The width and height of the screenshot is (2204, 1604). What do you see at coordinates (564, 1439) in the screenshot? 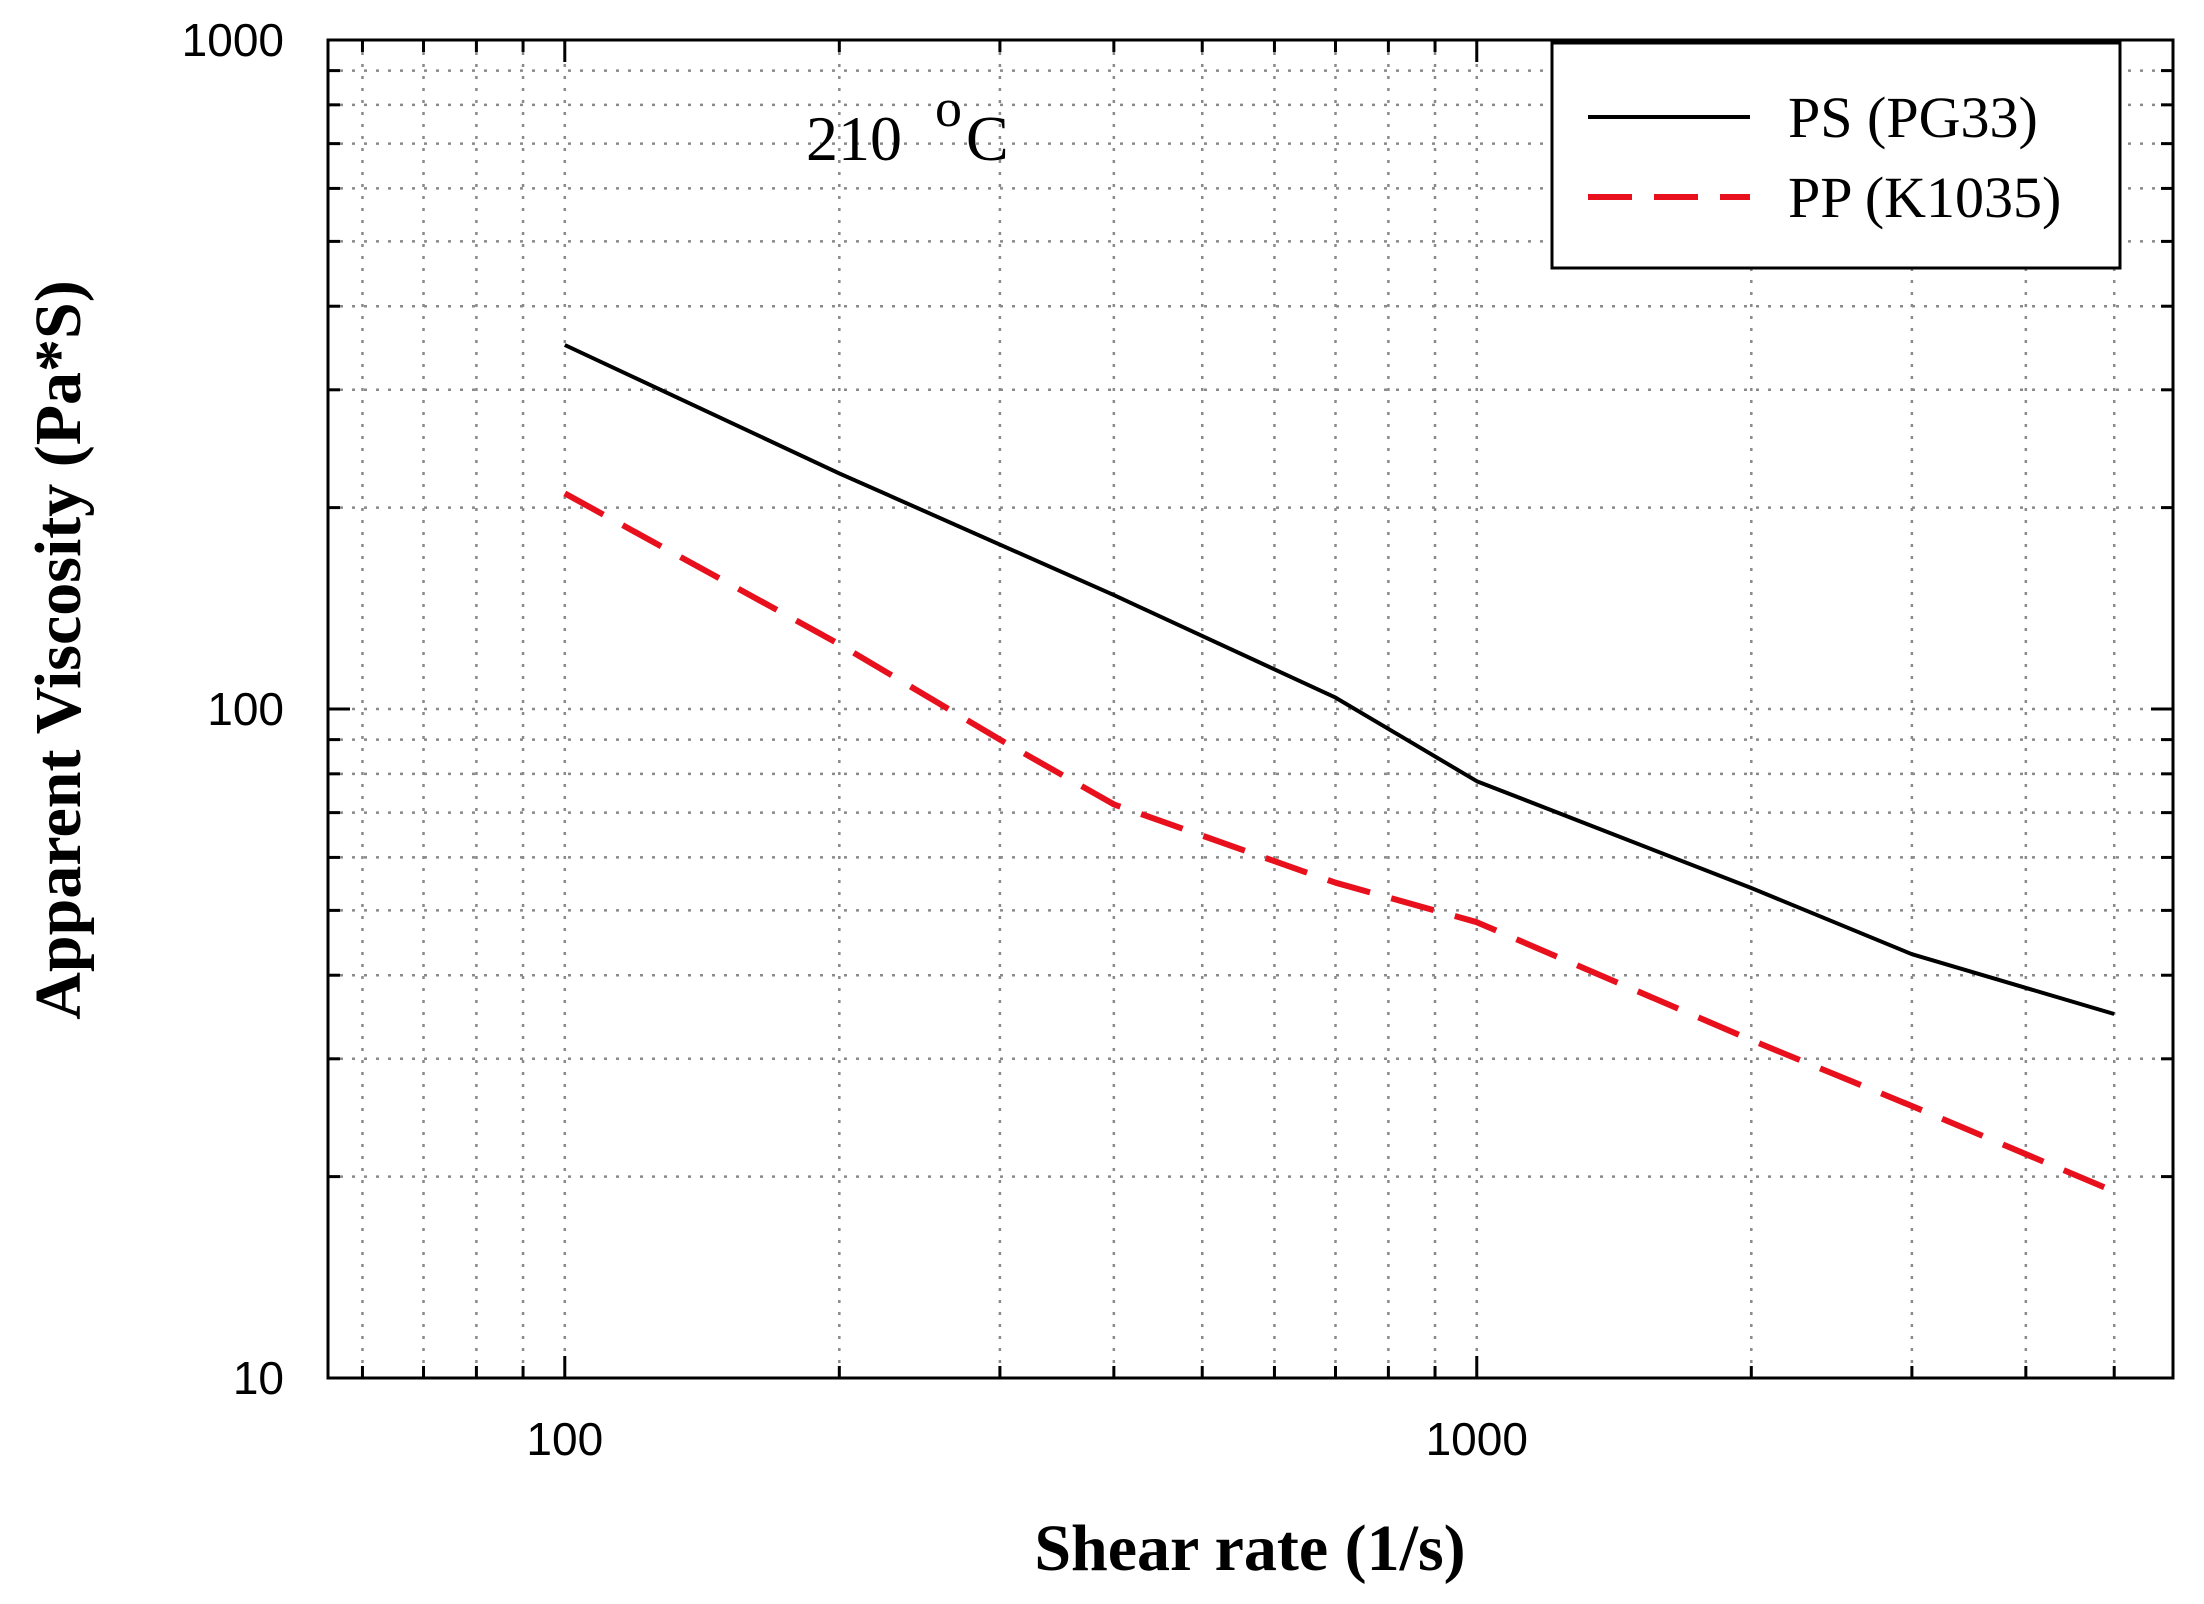
I see `x-tick-label: 100` at bounding box center [564, 1439].